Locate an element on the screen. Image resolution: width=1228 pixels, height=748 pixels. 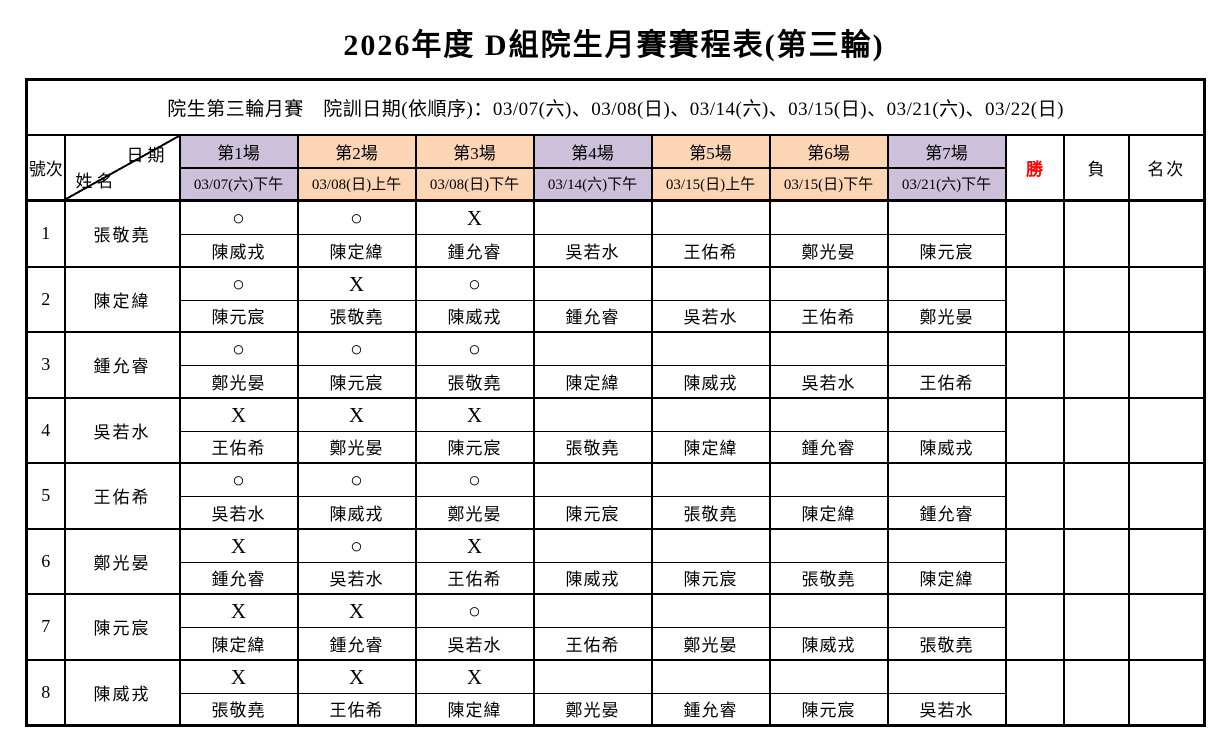
player-opponent-row: 鄭光晏 陳元宸 張敬堯 陳定緯 陳威戎 吳若水 王佑希 is located at coordinates (616, 382).